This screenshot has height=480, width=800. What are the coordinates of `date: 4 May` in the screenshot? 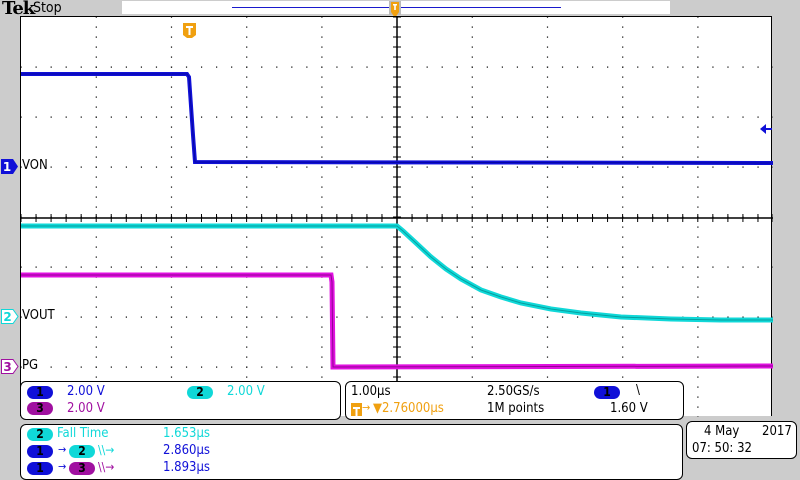 It's located at (722, 431).